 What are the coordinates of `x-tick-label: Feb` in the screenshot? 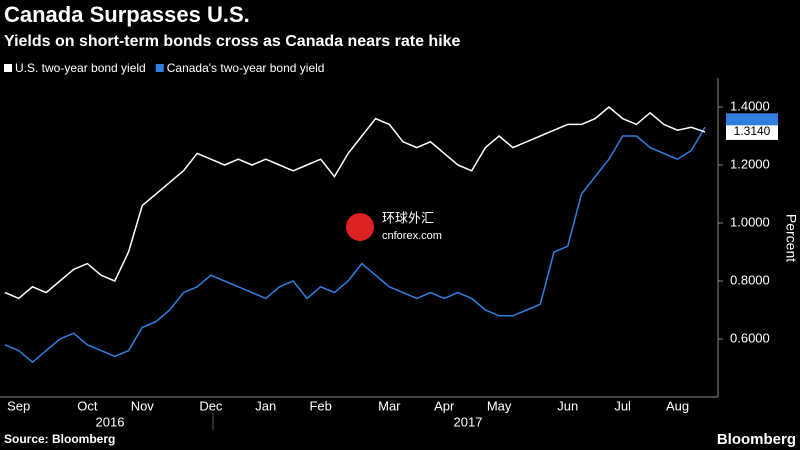 It's located at (320, 405).